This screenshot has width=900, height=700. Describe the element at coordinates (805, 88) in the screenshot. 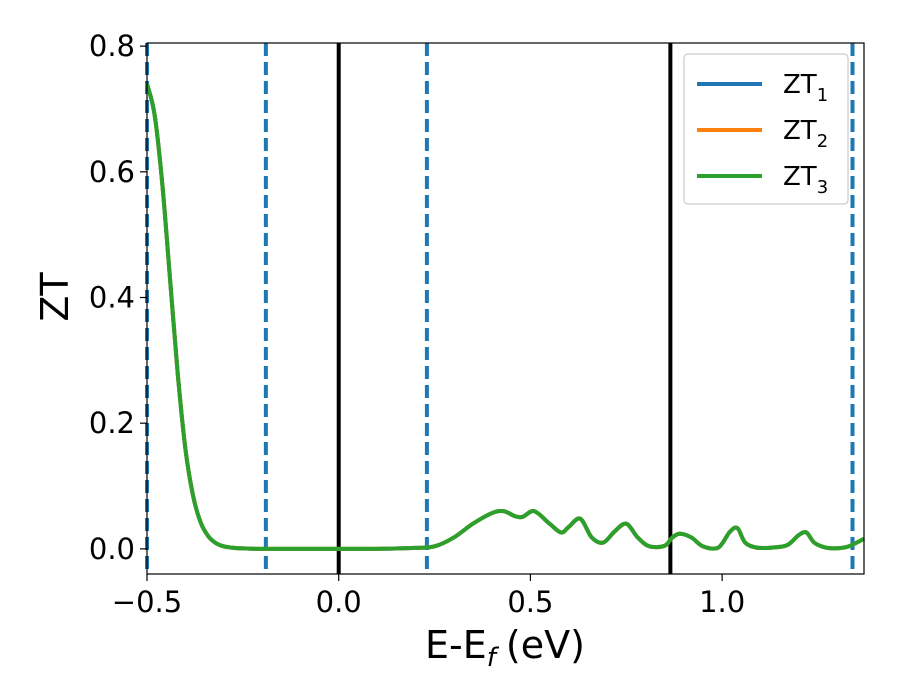

I see `legend-label-1: ZT1` at that location.